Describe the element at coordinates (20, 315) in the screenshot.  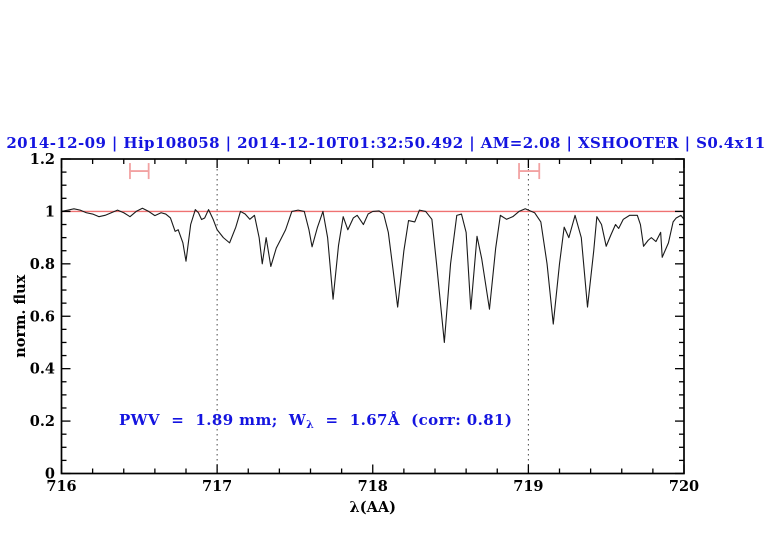
I see `y-axis-label: norm. flux` at that location.